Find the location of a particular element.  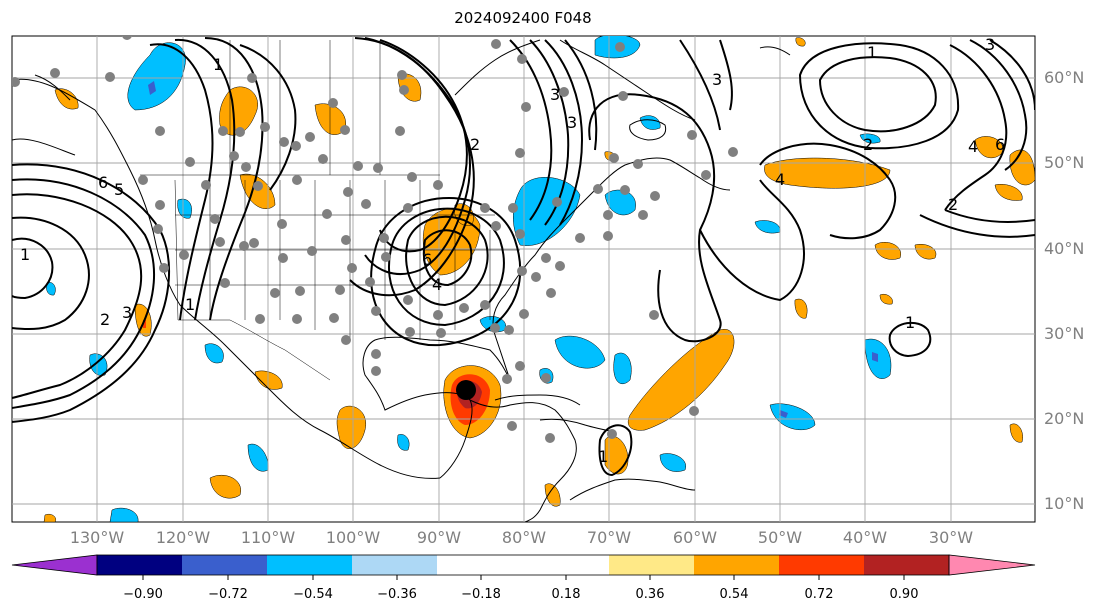

lon-label: 60°W is located at coordinates (695, 537).